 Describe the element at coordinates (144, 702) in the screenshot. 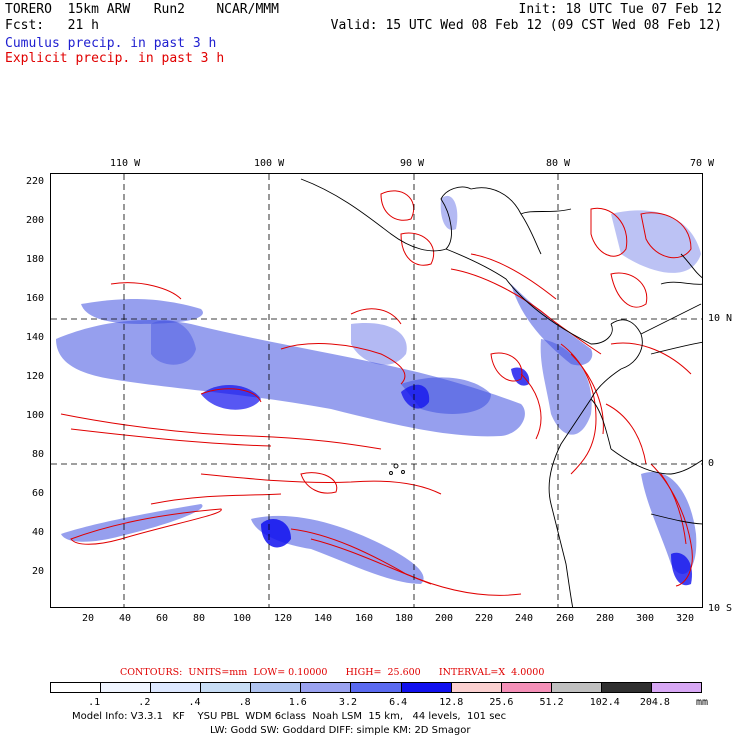

I see `colorbar-label: .2` at that location.